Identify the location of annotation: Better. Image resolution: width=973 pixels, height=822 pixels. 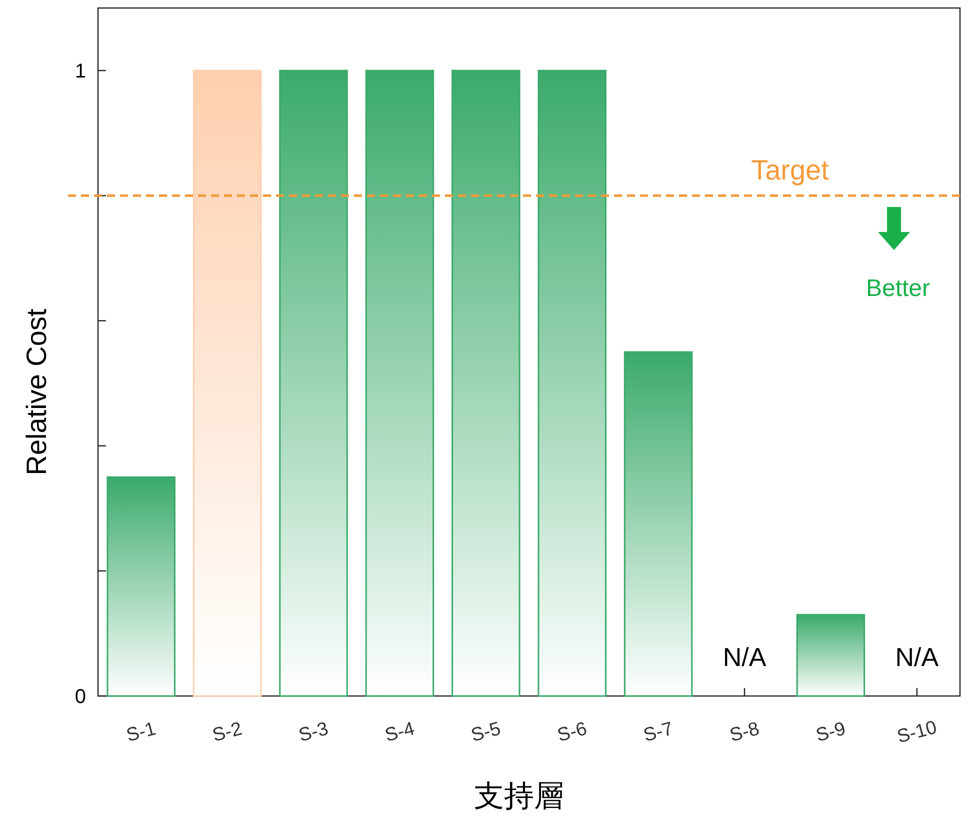
(898, 288).